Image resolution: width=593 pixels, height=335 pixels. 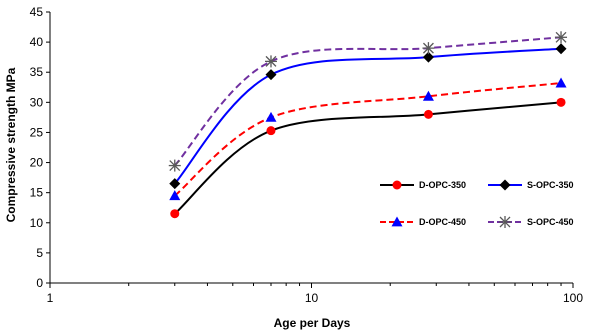 What do you see at coordinates (37, 12) in the screenshot?
I see `y-tick-label: 45` at bounding box center [37, 12].